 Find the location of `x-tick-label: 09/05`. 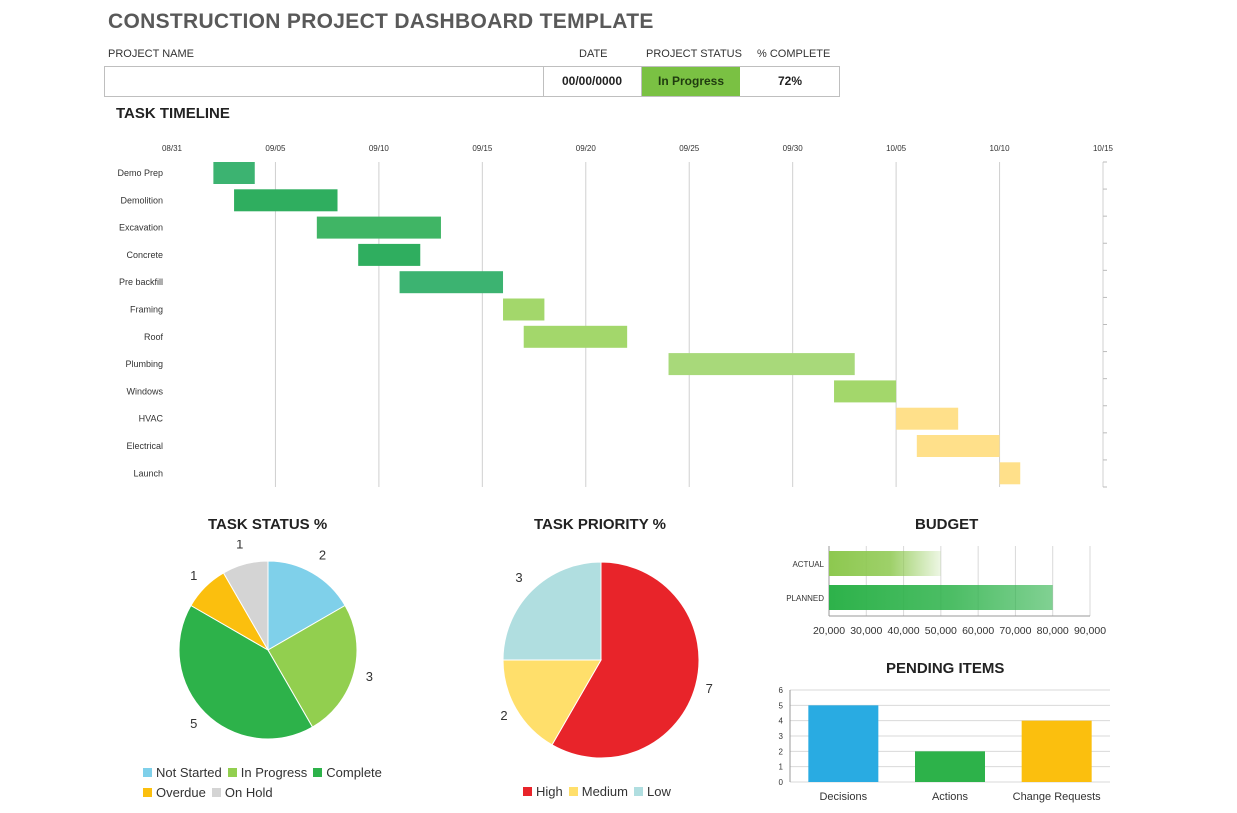

x-tick-label: 09/05 is located at coordinates (275, 148).